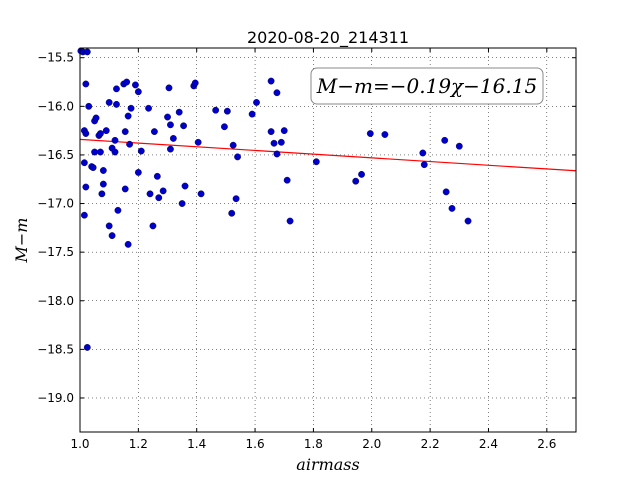  What do you see at coordinates (79, 444) in the screenshot?
I see `x-tick-label: 1.0` at bounding box center [79, 444].